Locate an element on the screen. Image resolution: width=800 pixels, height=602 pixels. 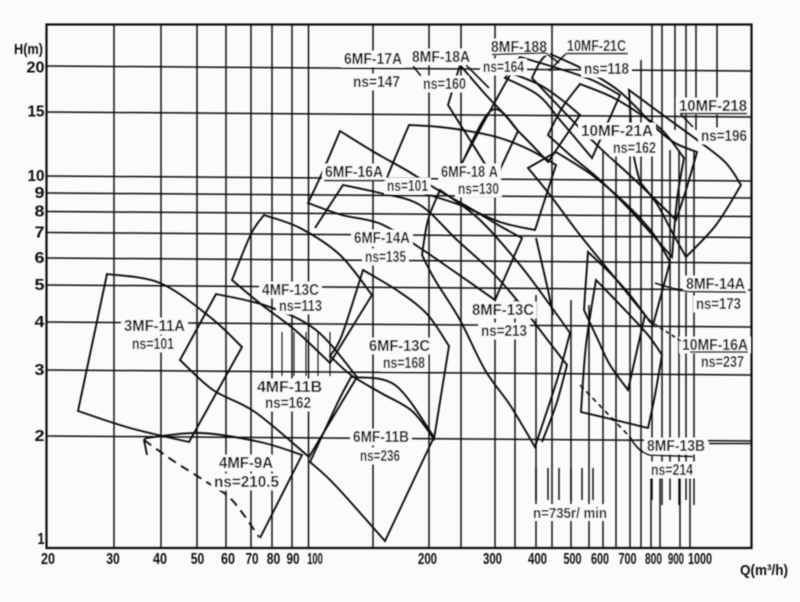
svg-text: 8MF-14A is located at coordinates (715, 284).